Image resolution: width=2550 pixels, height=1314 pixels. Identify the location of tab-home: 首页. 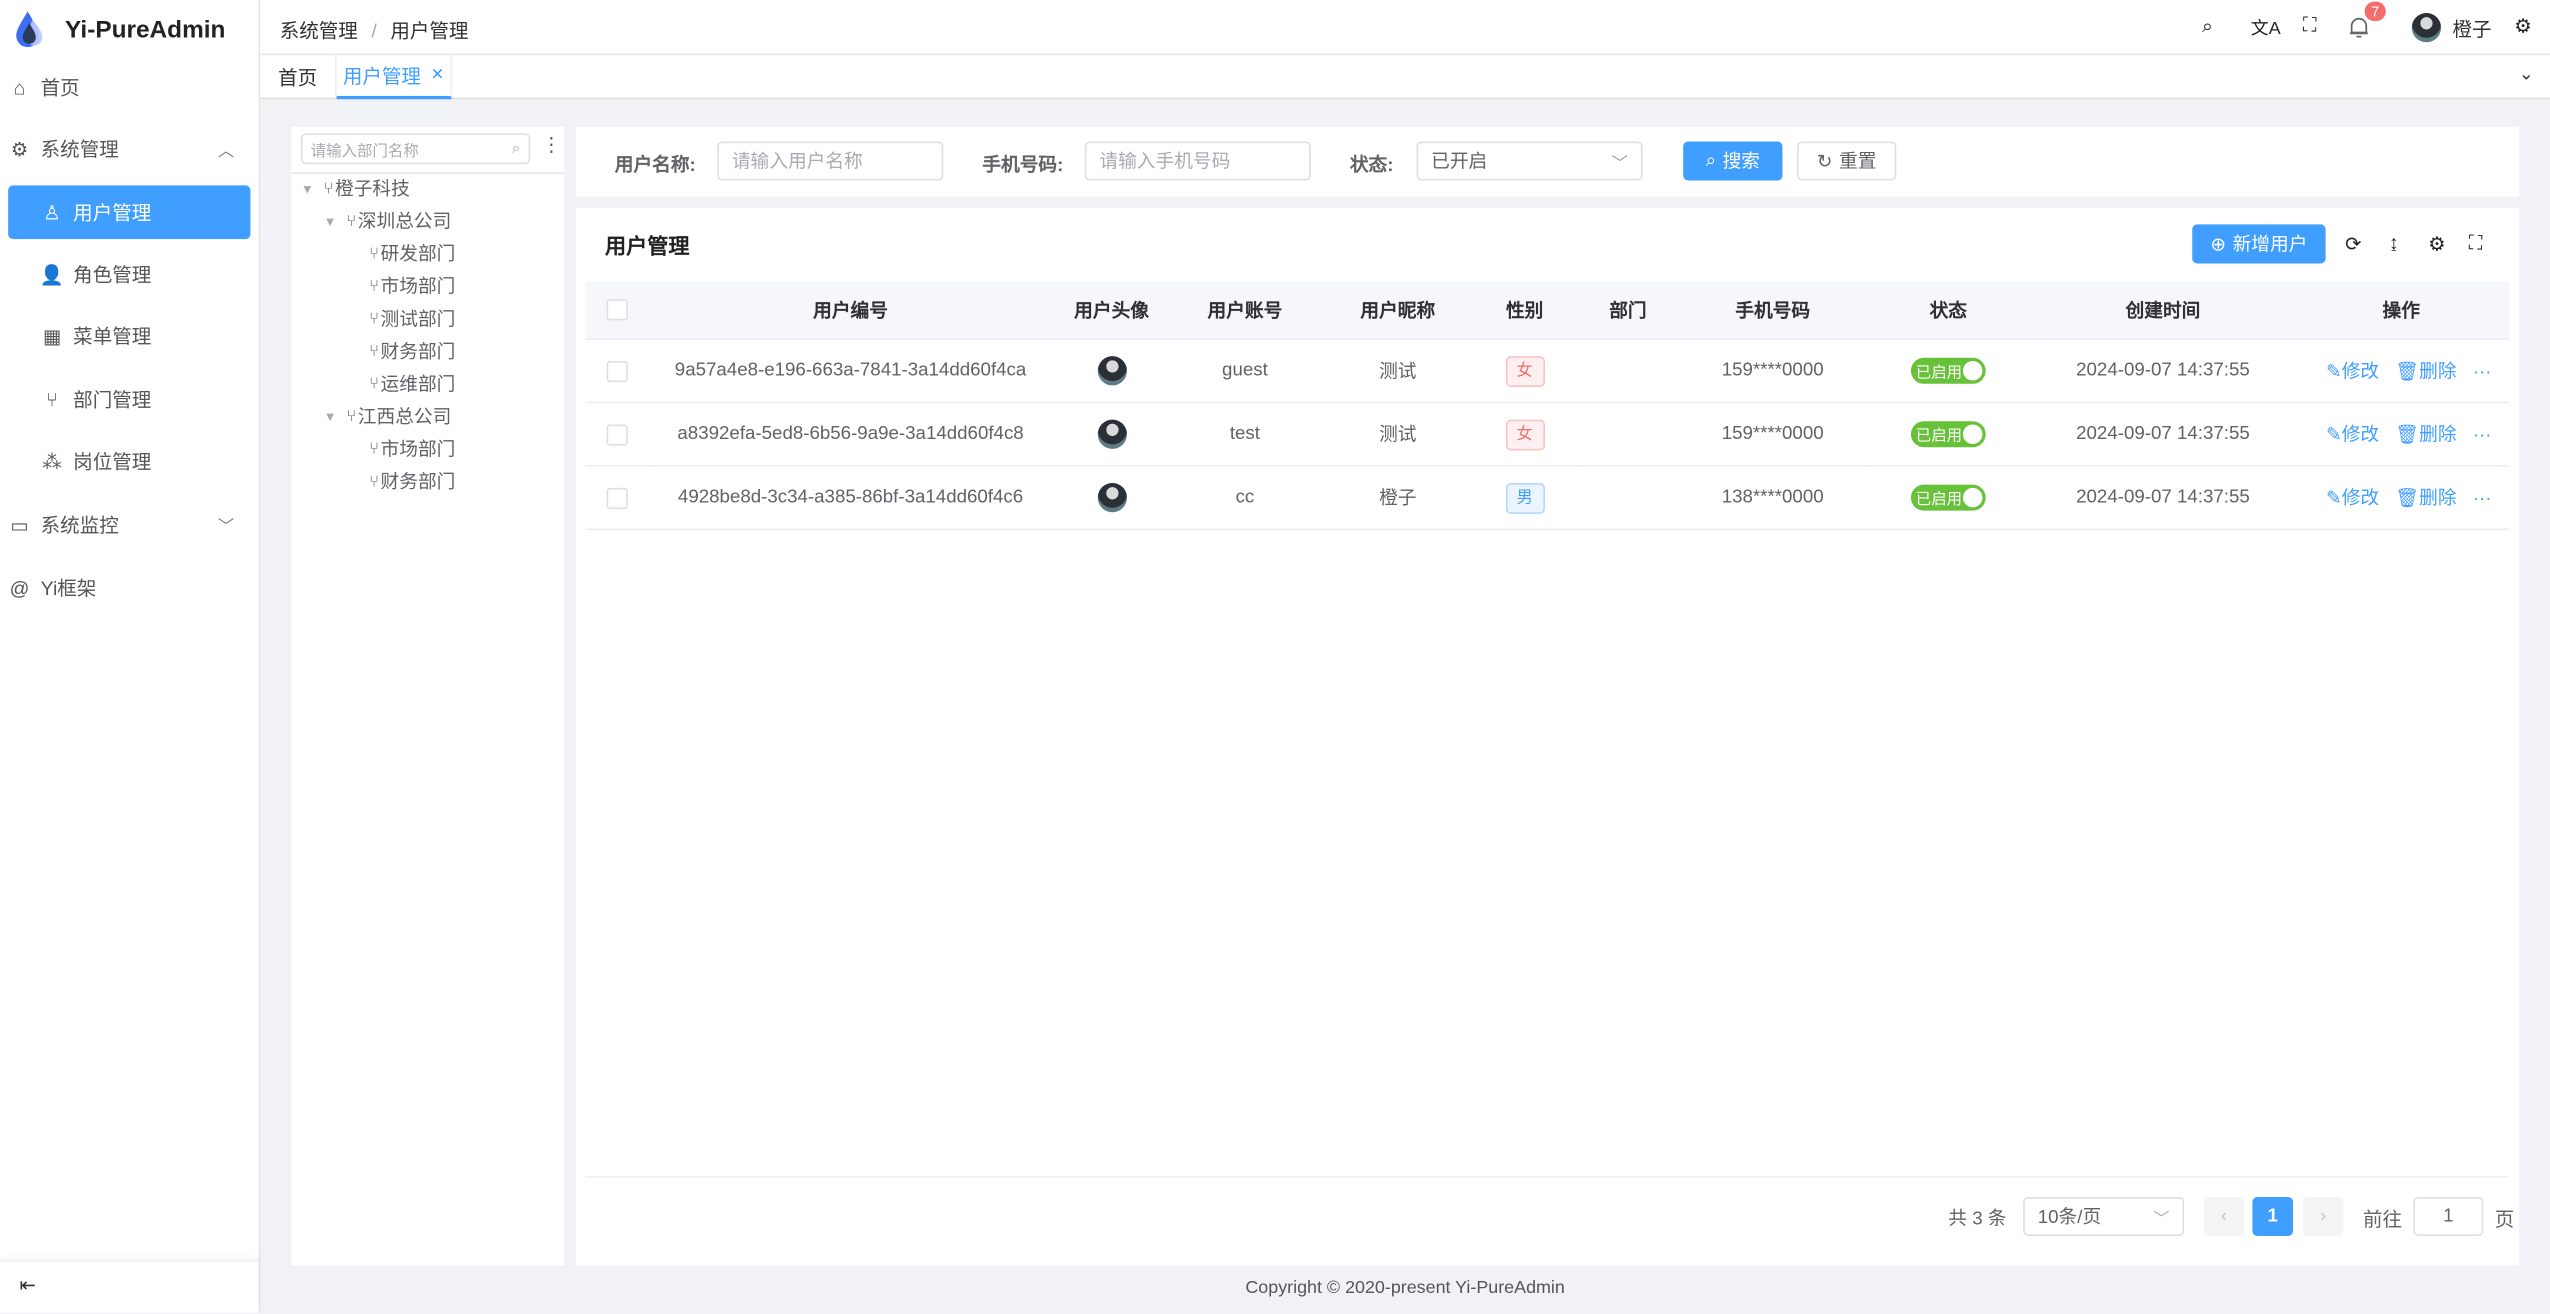
(298, 76).